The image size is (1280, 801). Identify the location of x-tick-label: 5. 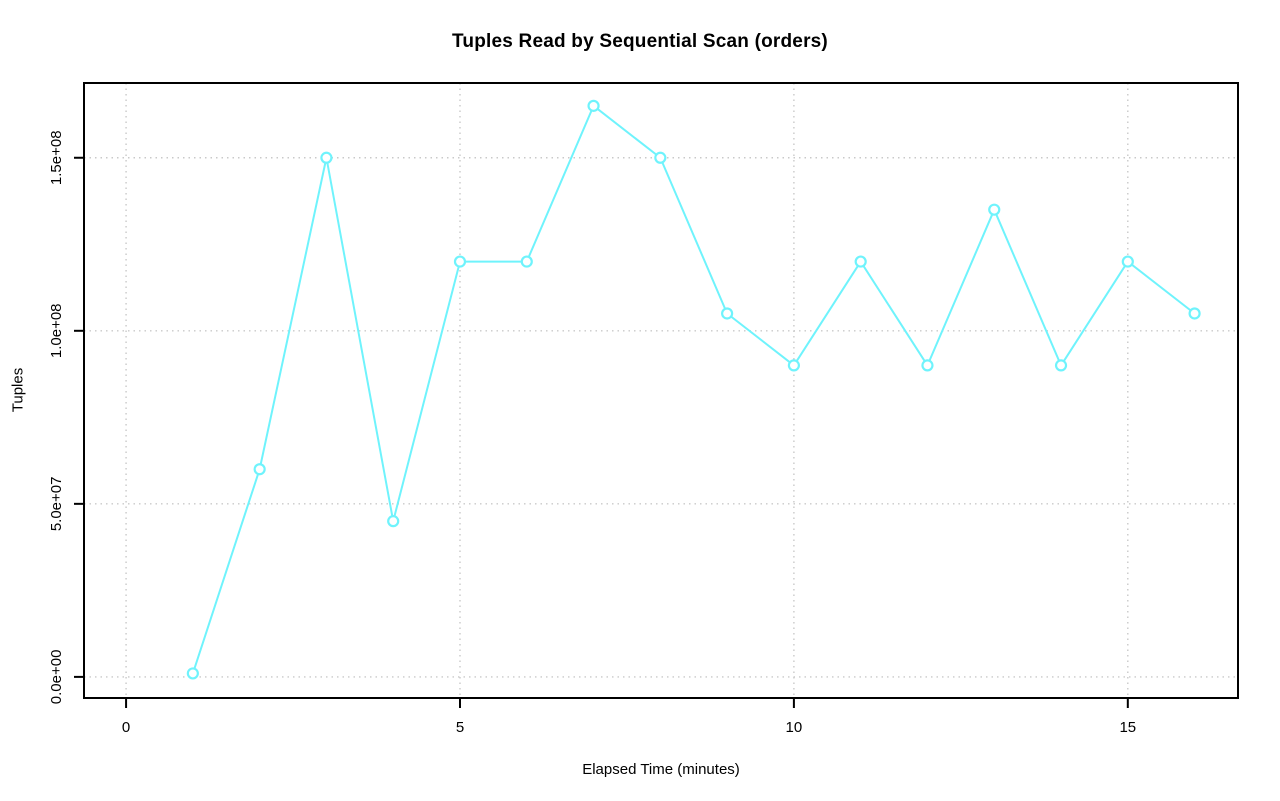
(460, 727).